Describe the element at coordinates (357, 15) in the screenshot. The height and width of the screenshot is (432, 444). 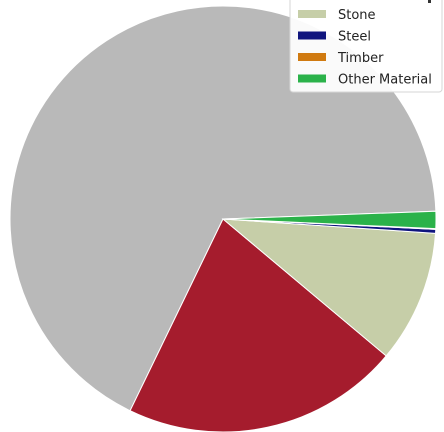
I see `legend-label-stone: Stone` at that location.